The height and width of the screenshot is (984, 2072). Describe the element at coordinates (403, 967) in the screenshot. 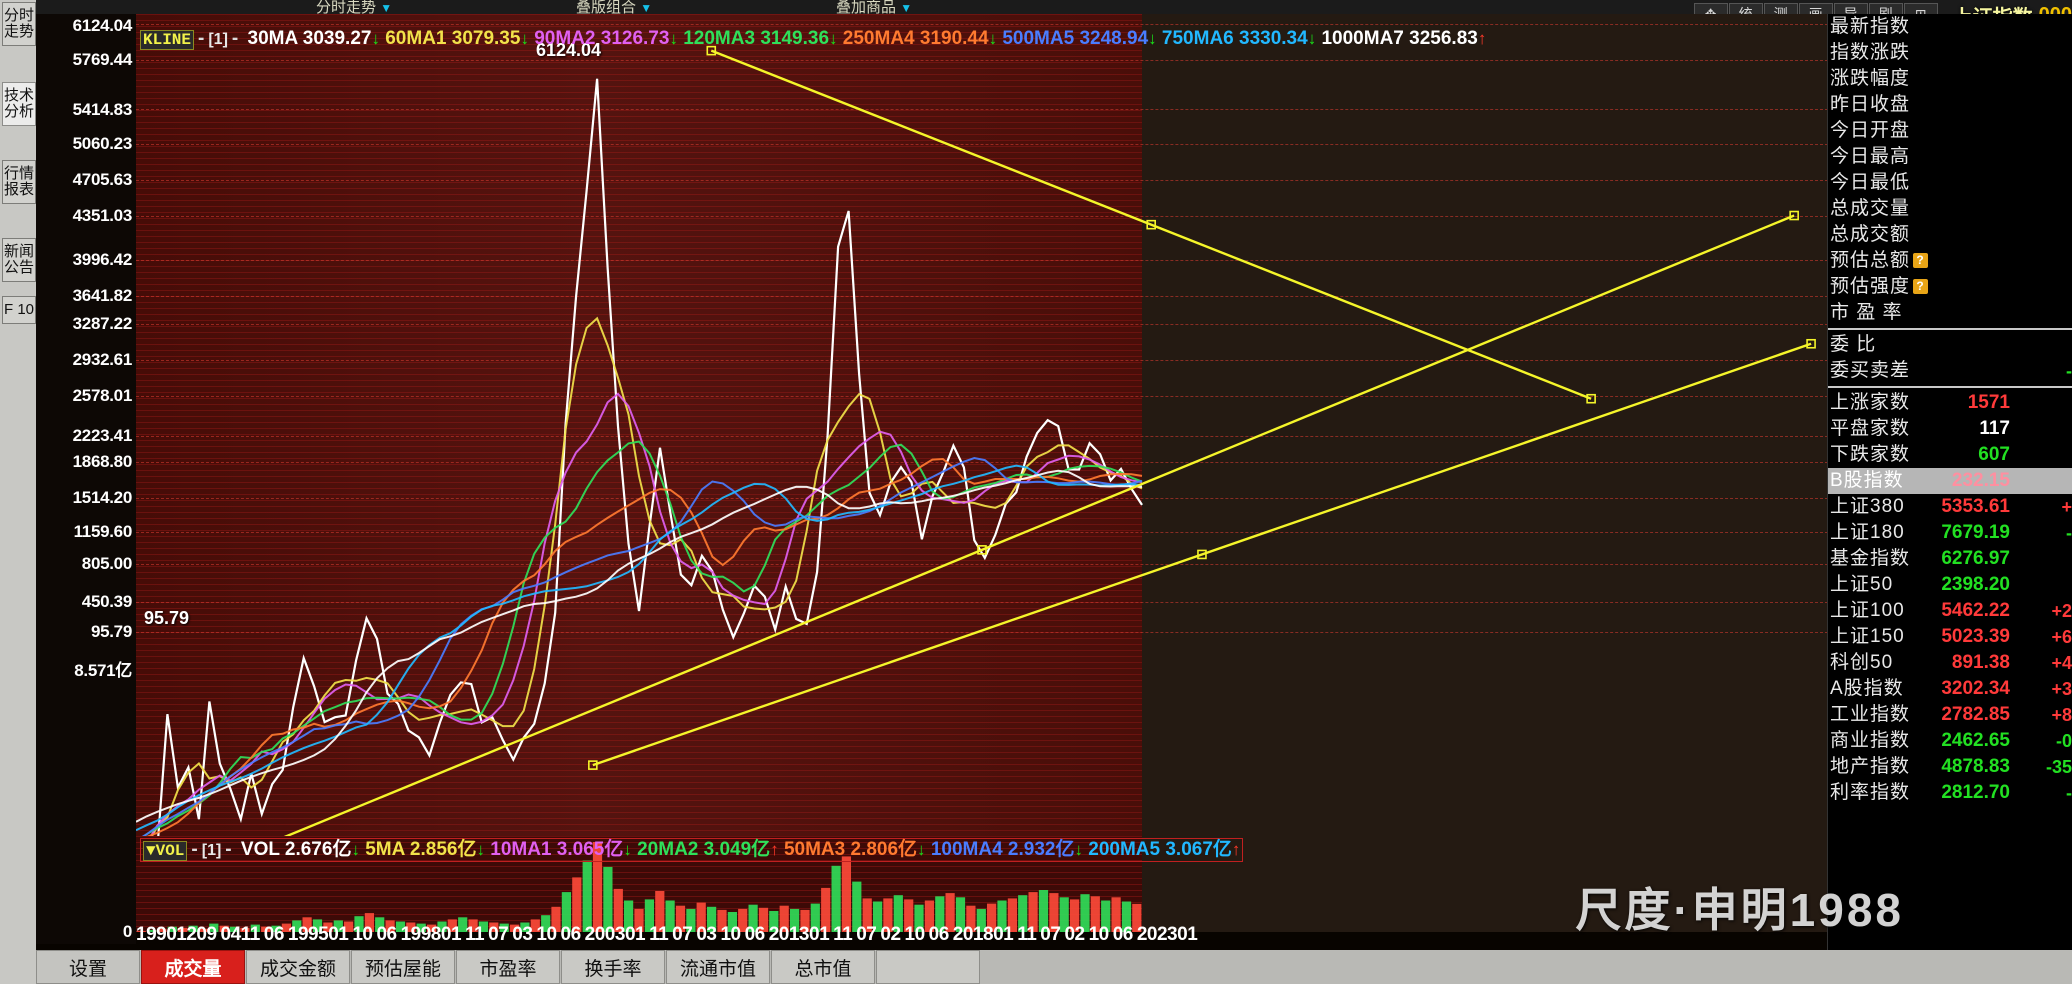

I see `bottom-button: 预估屋能` at that location.